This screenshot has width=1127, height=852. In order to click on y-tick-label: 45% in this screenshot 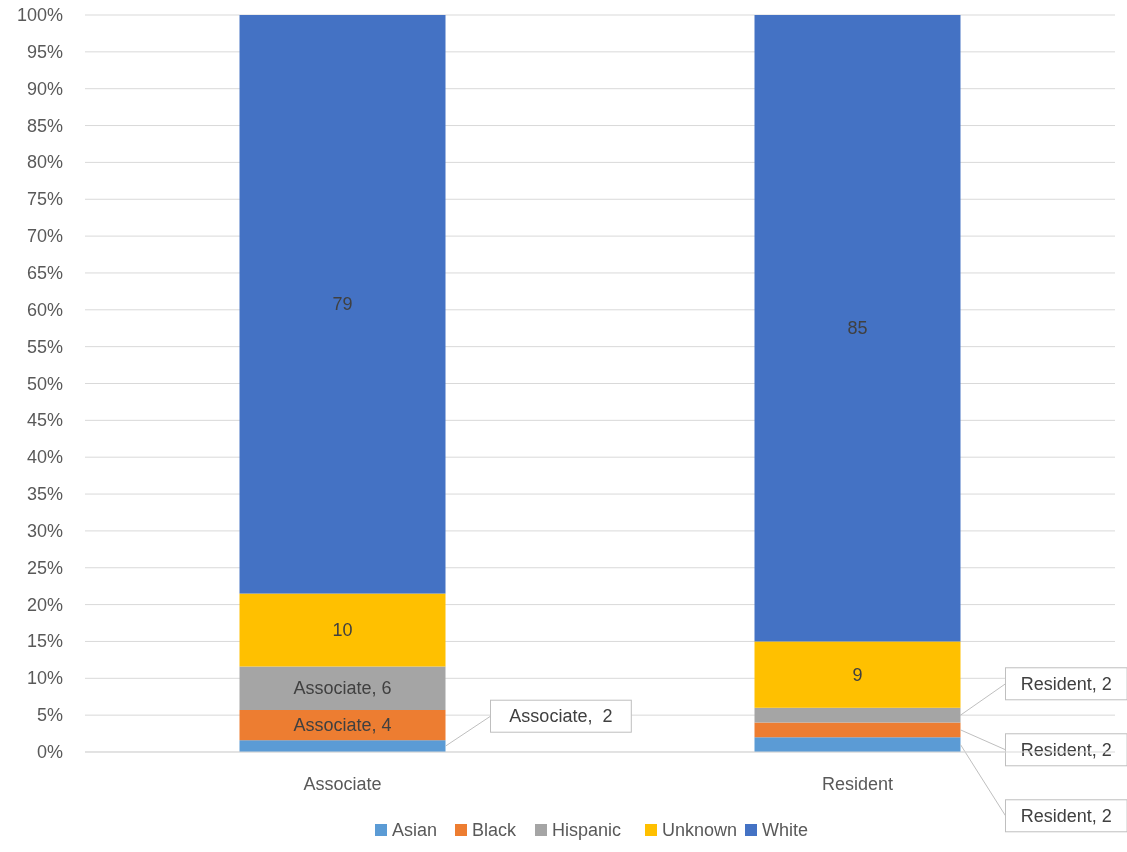, I will do `click(44, 420)`.